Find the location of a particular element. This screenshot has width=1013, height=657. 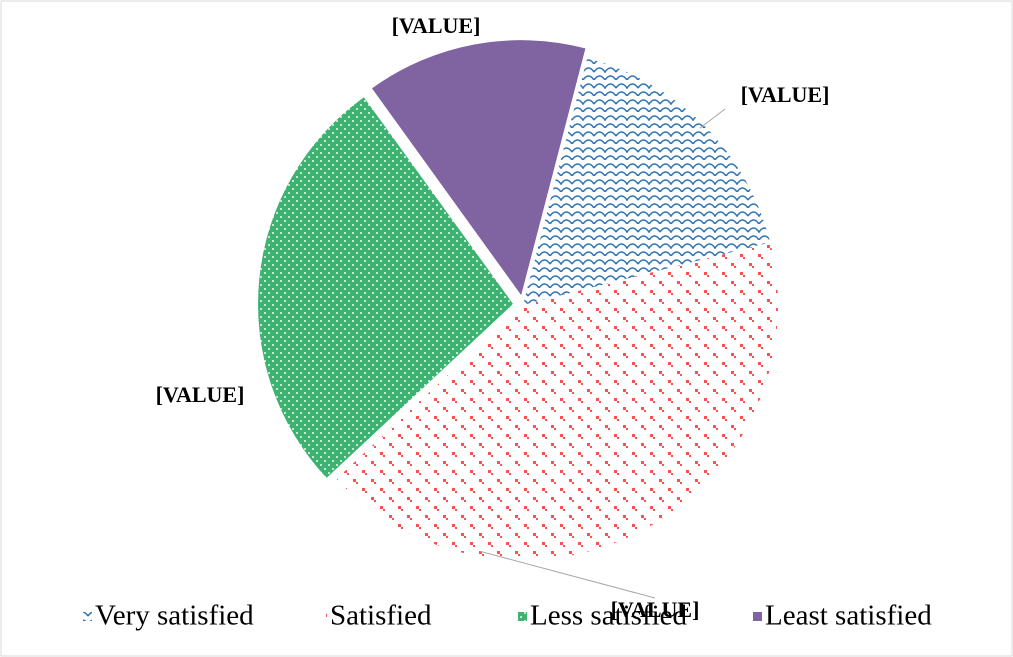

legend-label: Satisfied is located at coordinates (381, 616).